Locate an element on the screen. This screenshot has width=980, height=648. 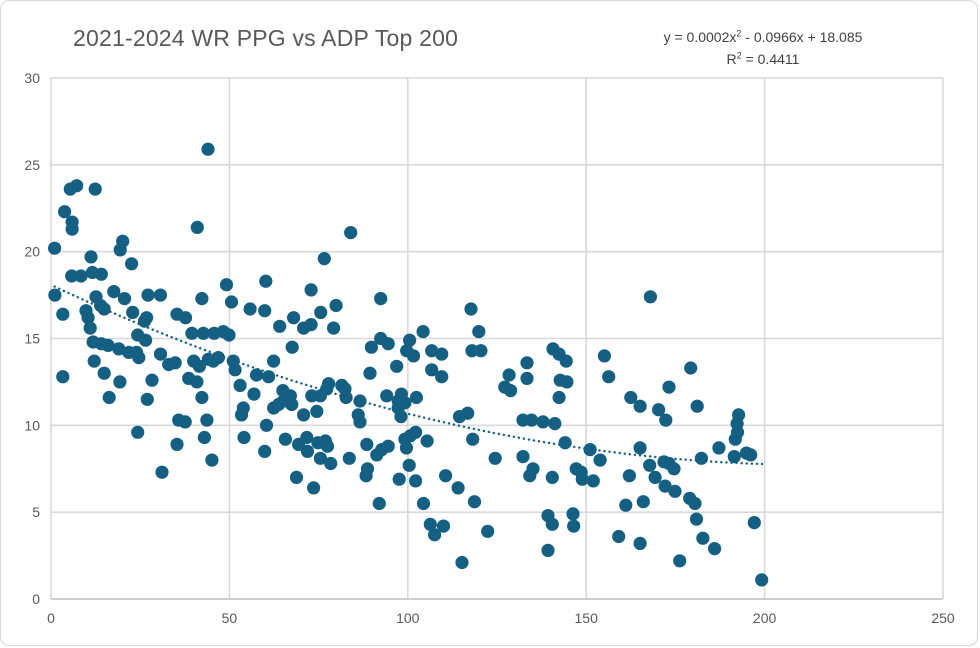
y-axis-tick-label: 30 is located at coordinates (32, 78).